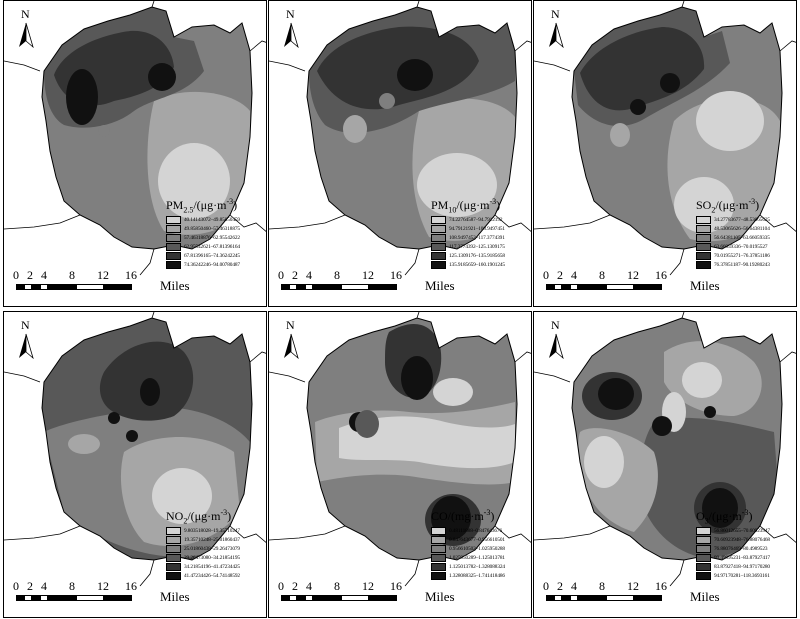 The width and height of the screenshot is (800, 619). What do you see at coordinates (212, 238) in the screenshot?
I see `legend-label: 57.46318876–62.95542622` at bounding box center [212, 238].